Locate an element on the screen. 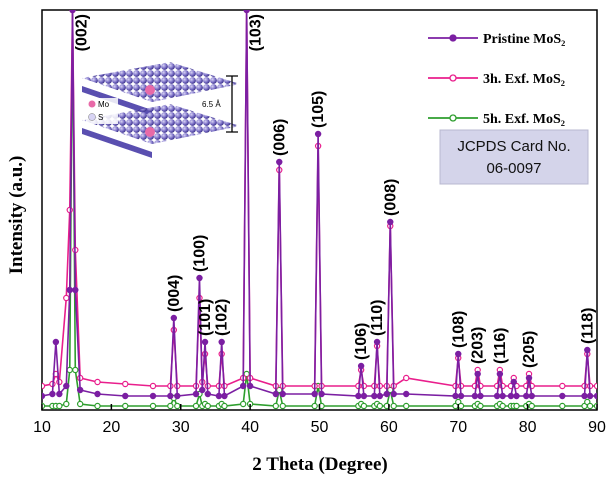 The width and height of the screenshot is (611, 488). peak-label: (118) is located at coordinates (587, 326).